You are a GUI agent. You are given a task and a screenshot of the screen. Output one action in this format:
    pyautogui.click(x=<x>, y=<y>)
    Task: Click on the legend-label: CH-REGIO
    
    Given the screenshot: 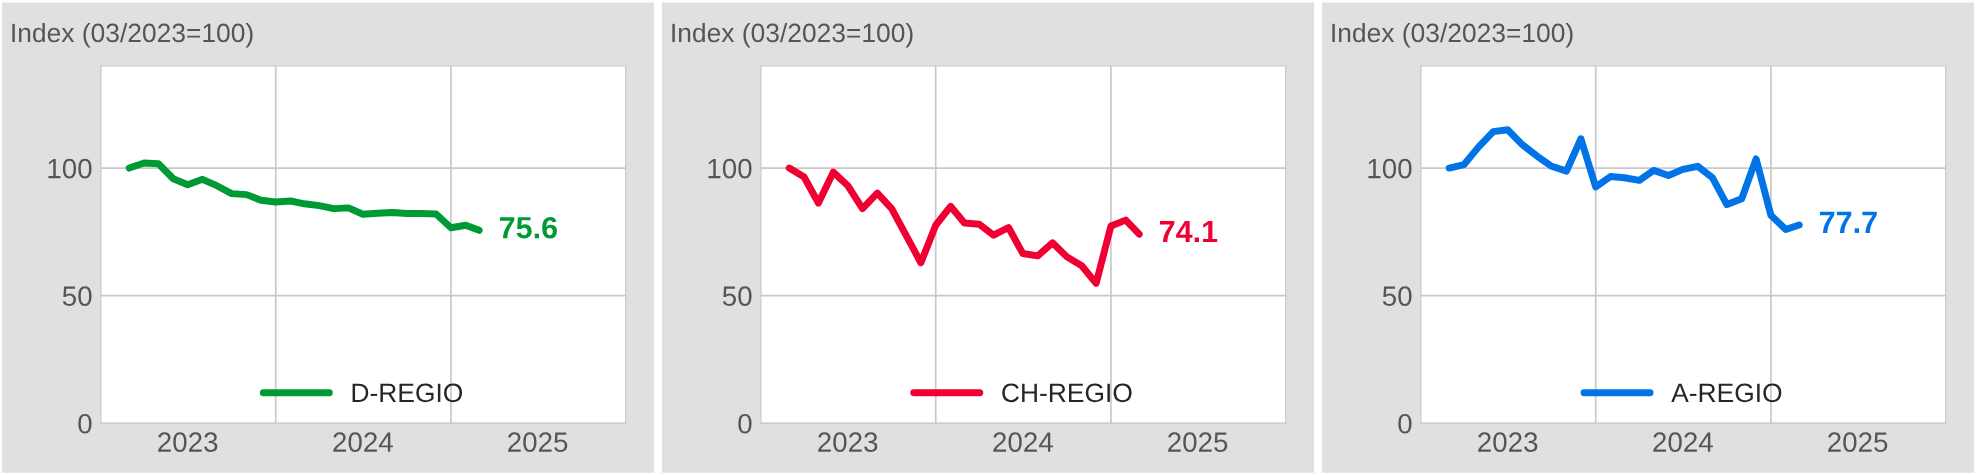 What is the action you would take?
    pyautogui.click(x=1067, y=393)
    